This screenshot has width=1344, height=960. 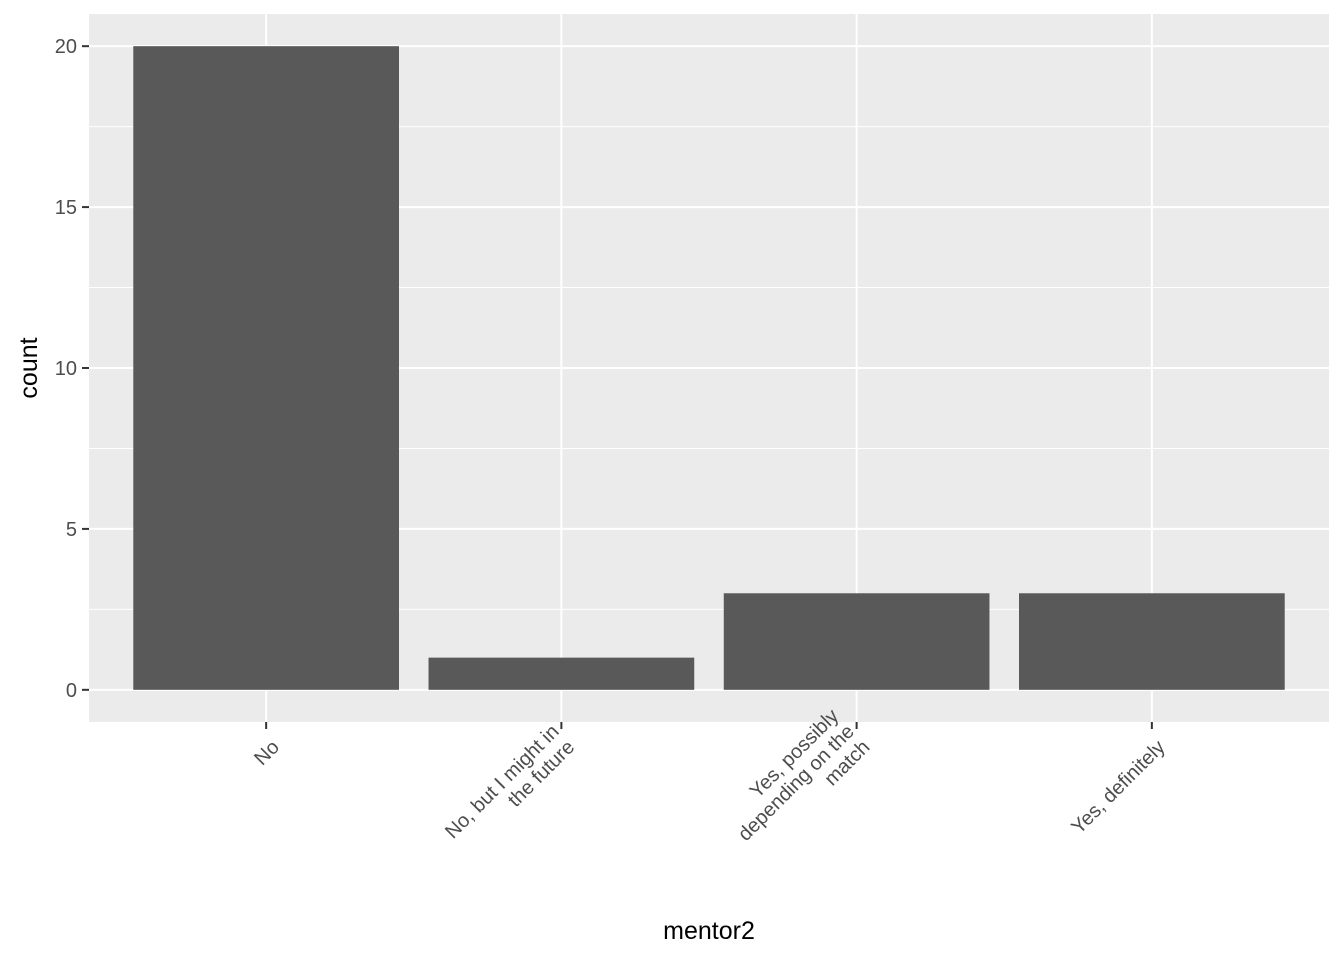 I want to click on x-tick-label: Yes, possiblydepending on thematch, so click(x=796, y=783).